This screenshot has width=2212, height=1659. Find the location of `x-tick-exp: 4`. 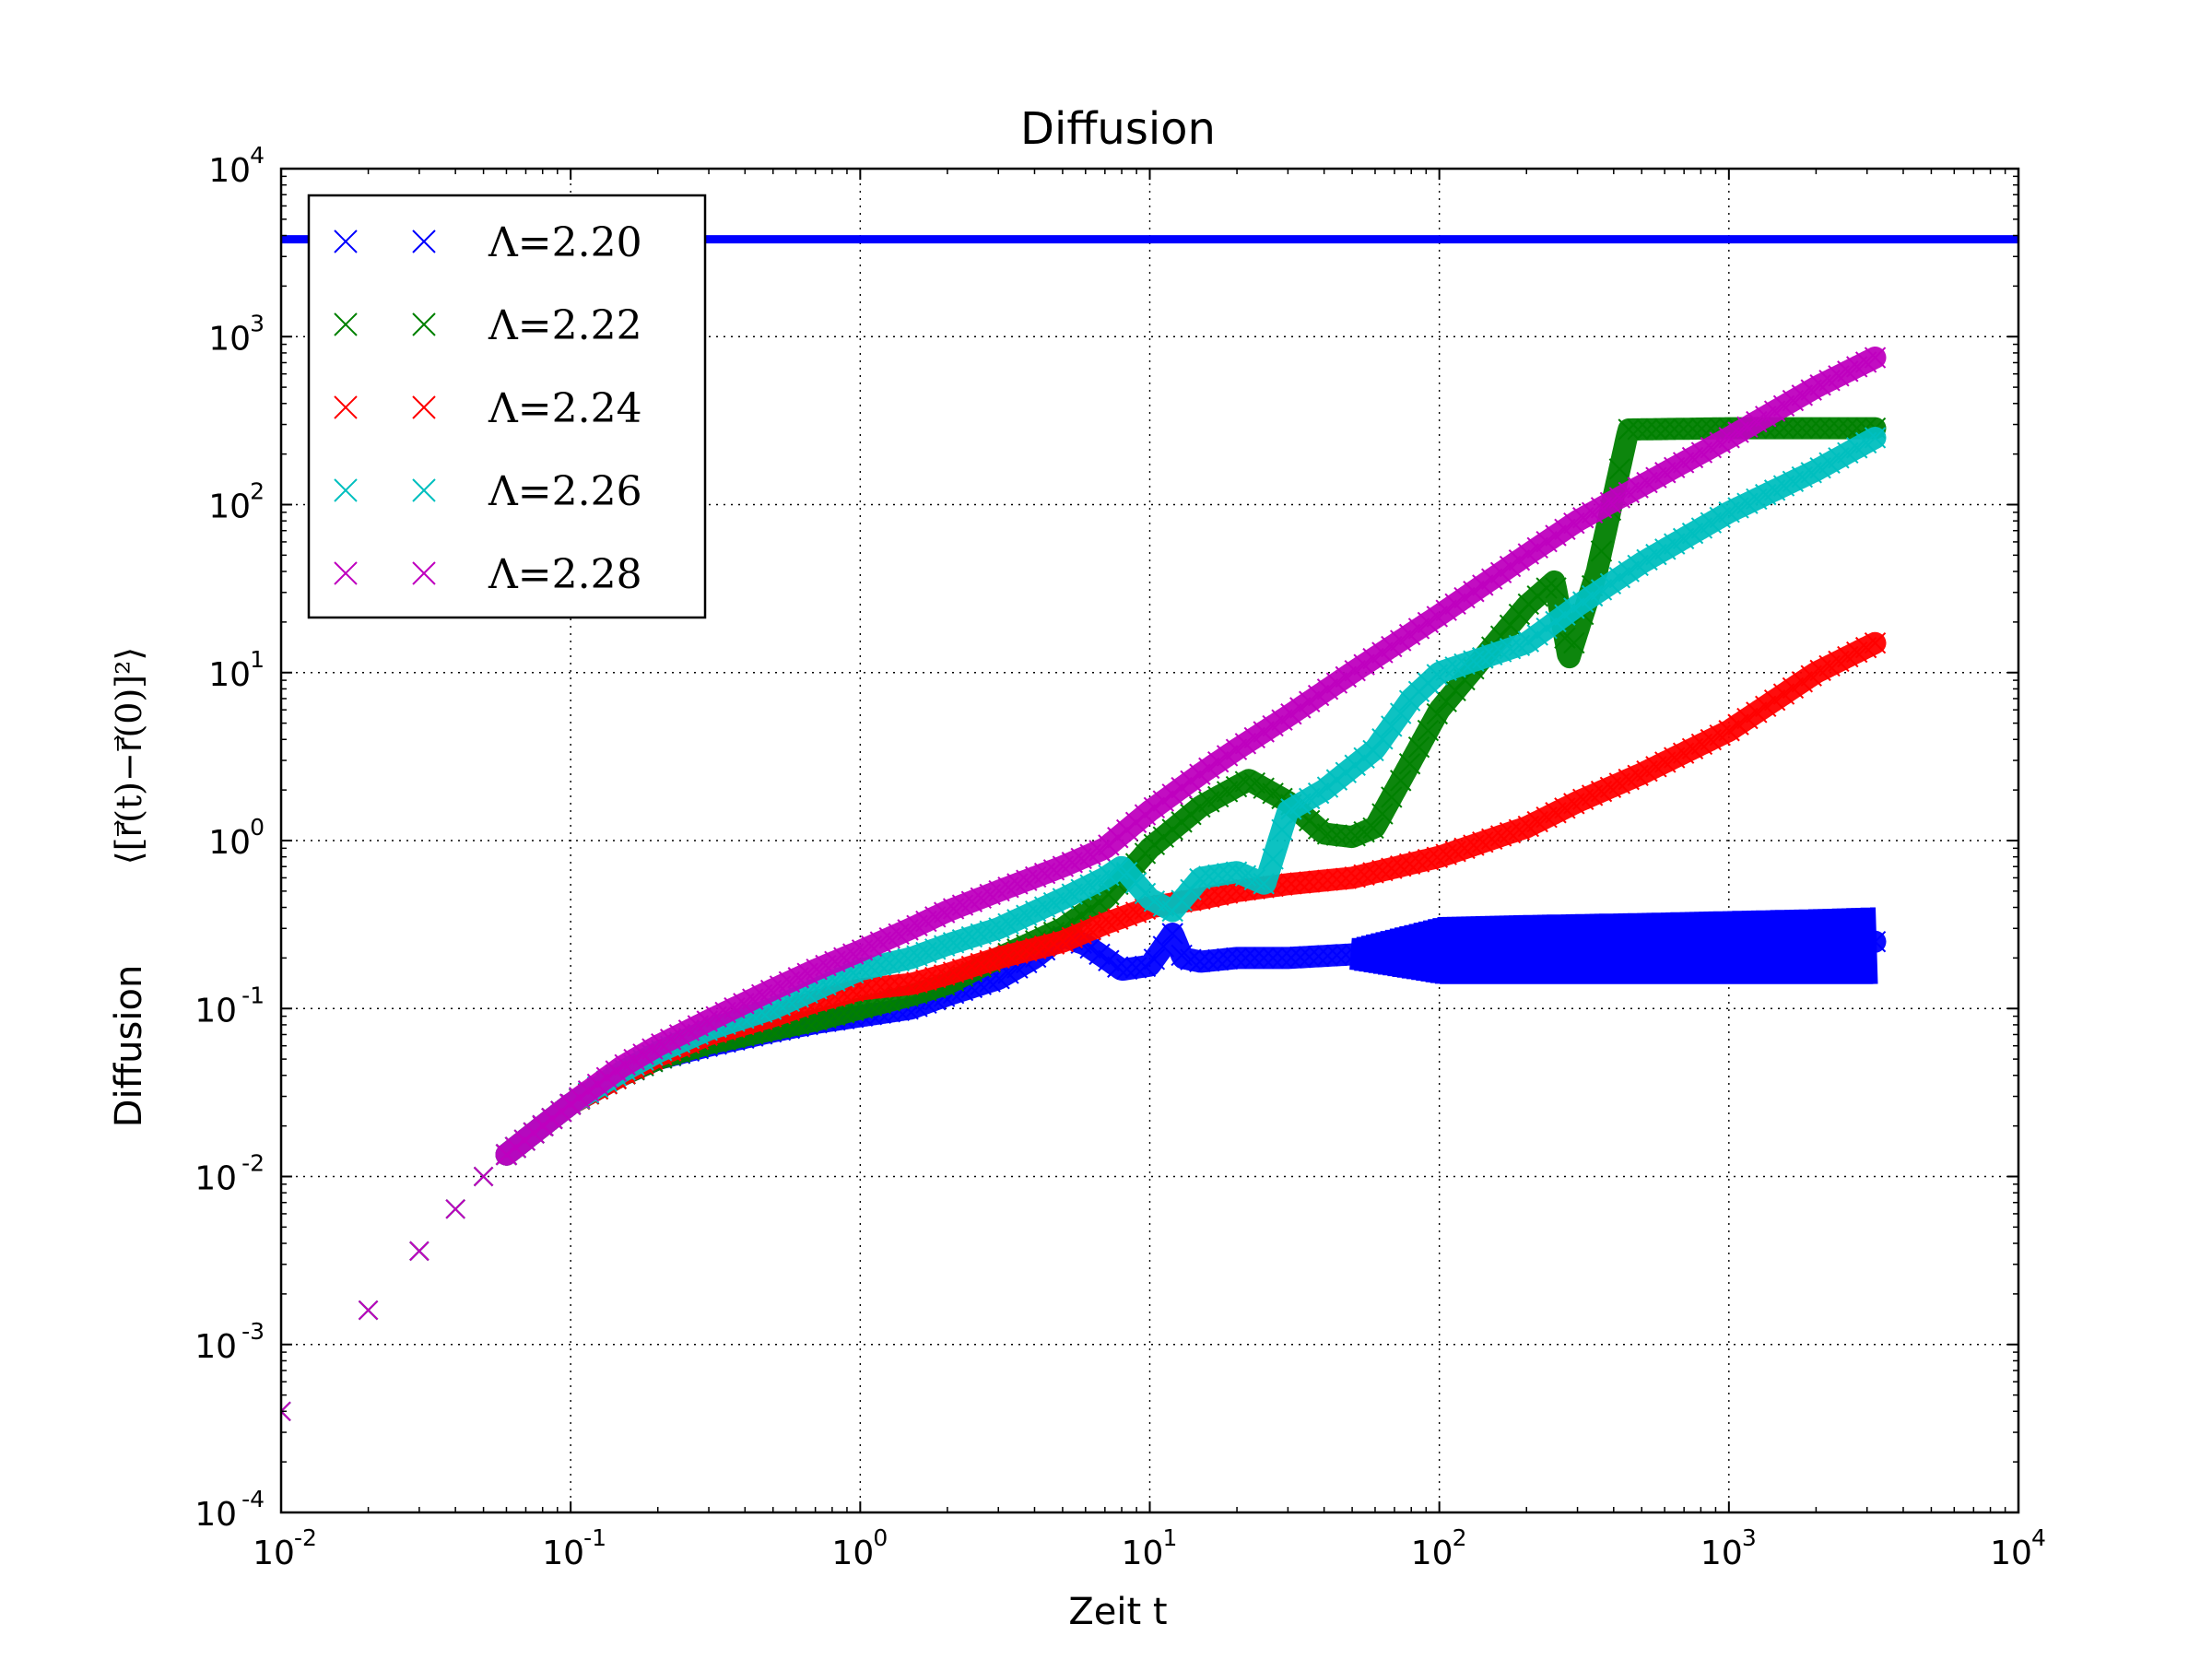

x-tick-exp: 4 is located at coordinates (2038, 1537).